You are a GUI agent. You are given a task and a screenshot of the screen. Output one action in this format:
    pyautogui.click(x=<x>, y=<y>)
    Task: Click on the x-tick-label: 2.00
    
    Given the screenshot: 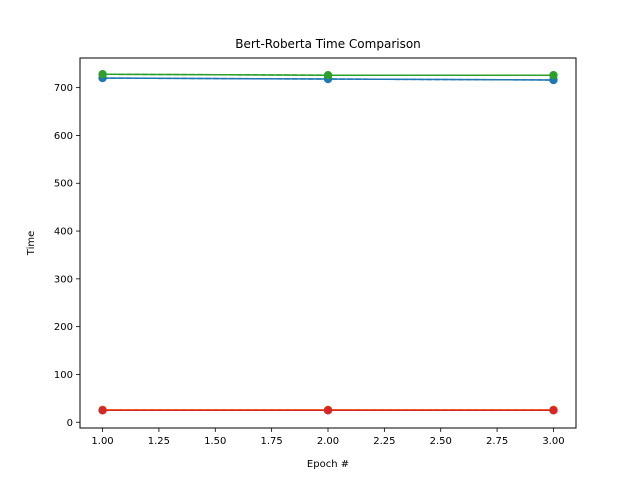 What is the action you would take?
    pyautogui.click(x=328, y=441)
    